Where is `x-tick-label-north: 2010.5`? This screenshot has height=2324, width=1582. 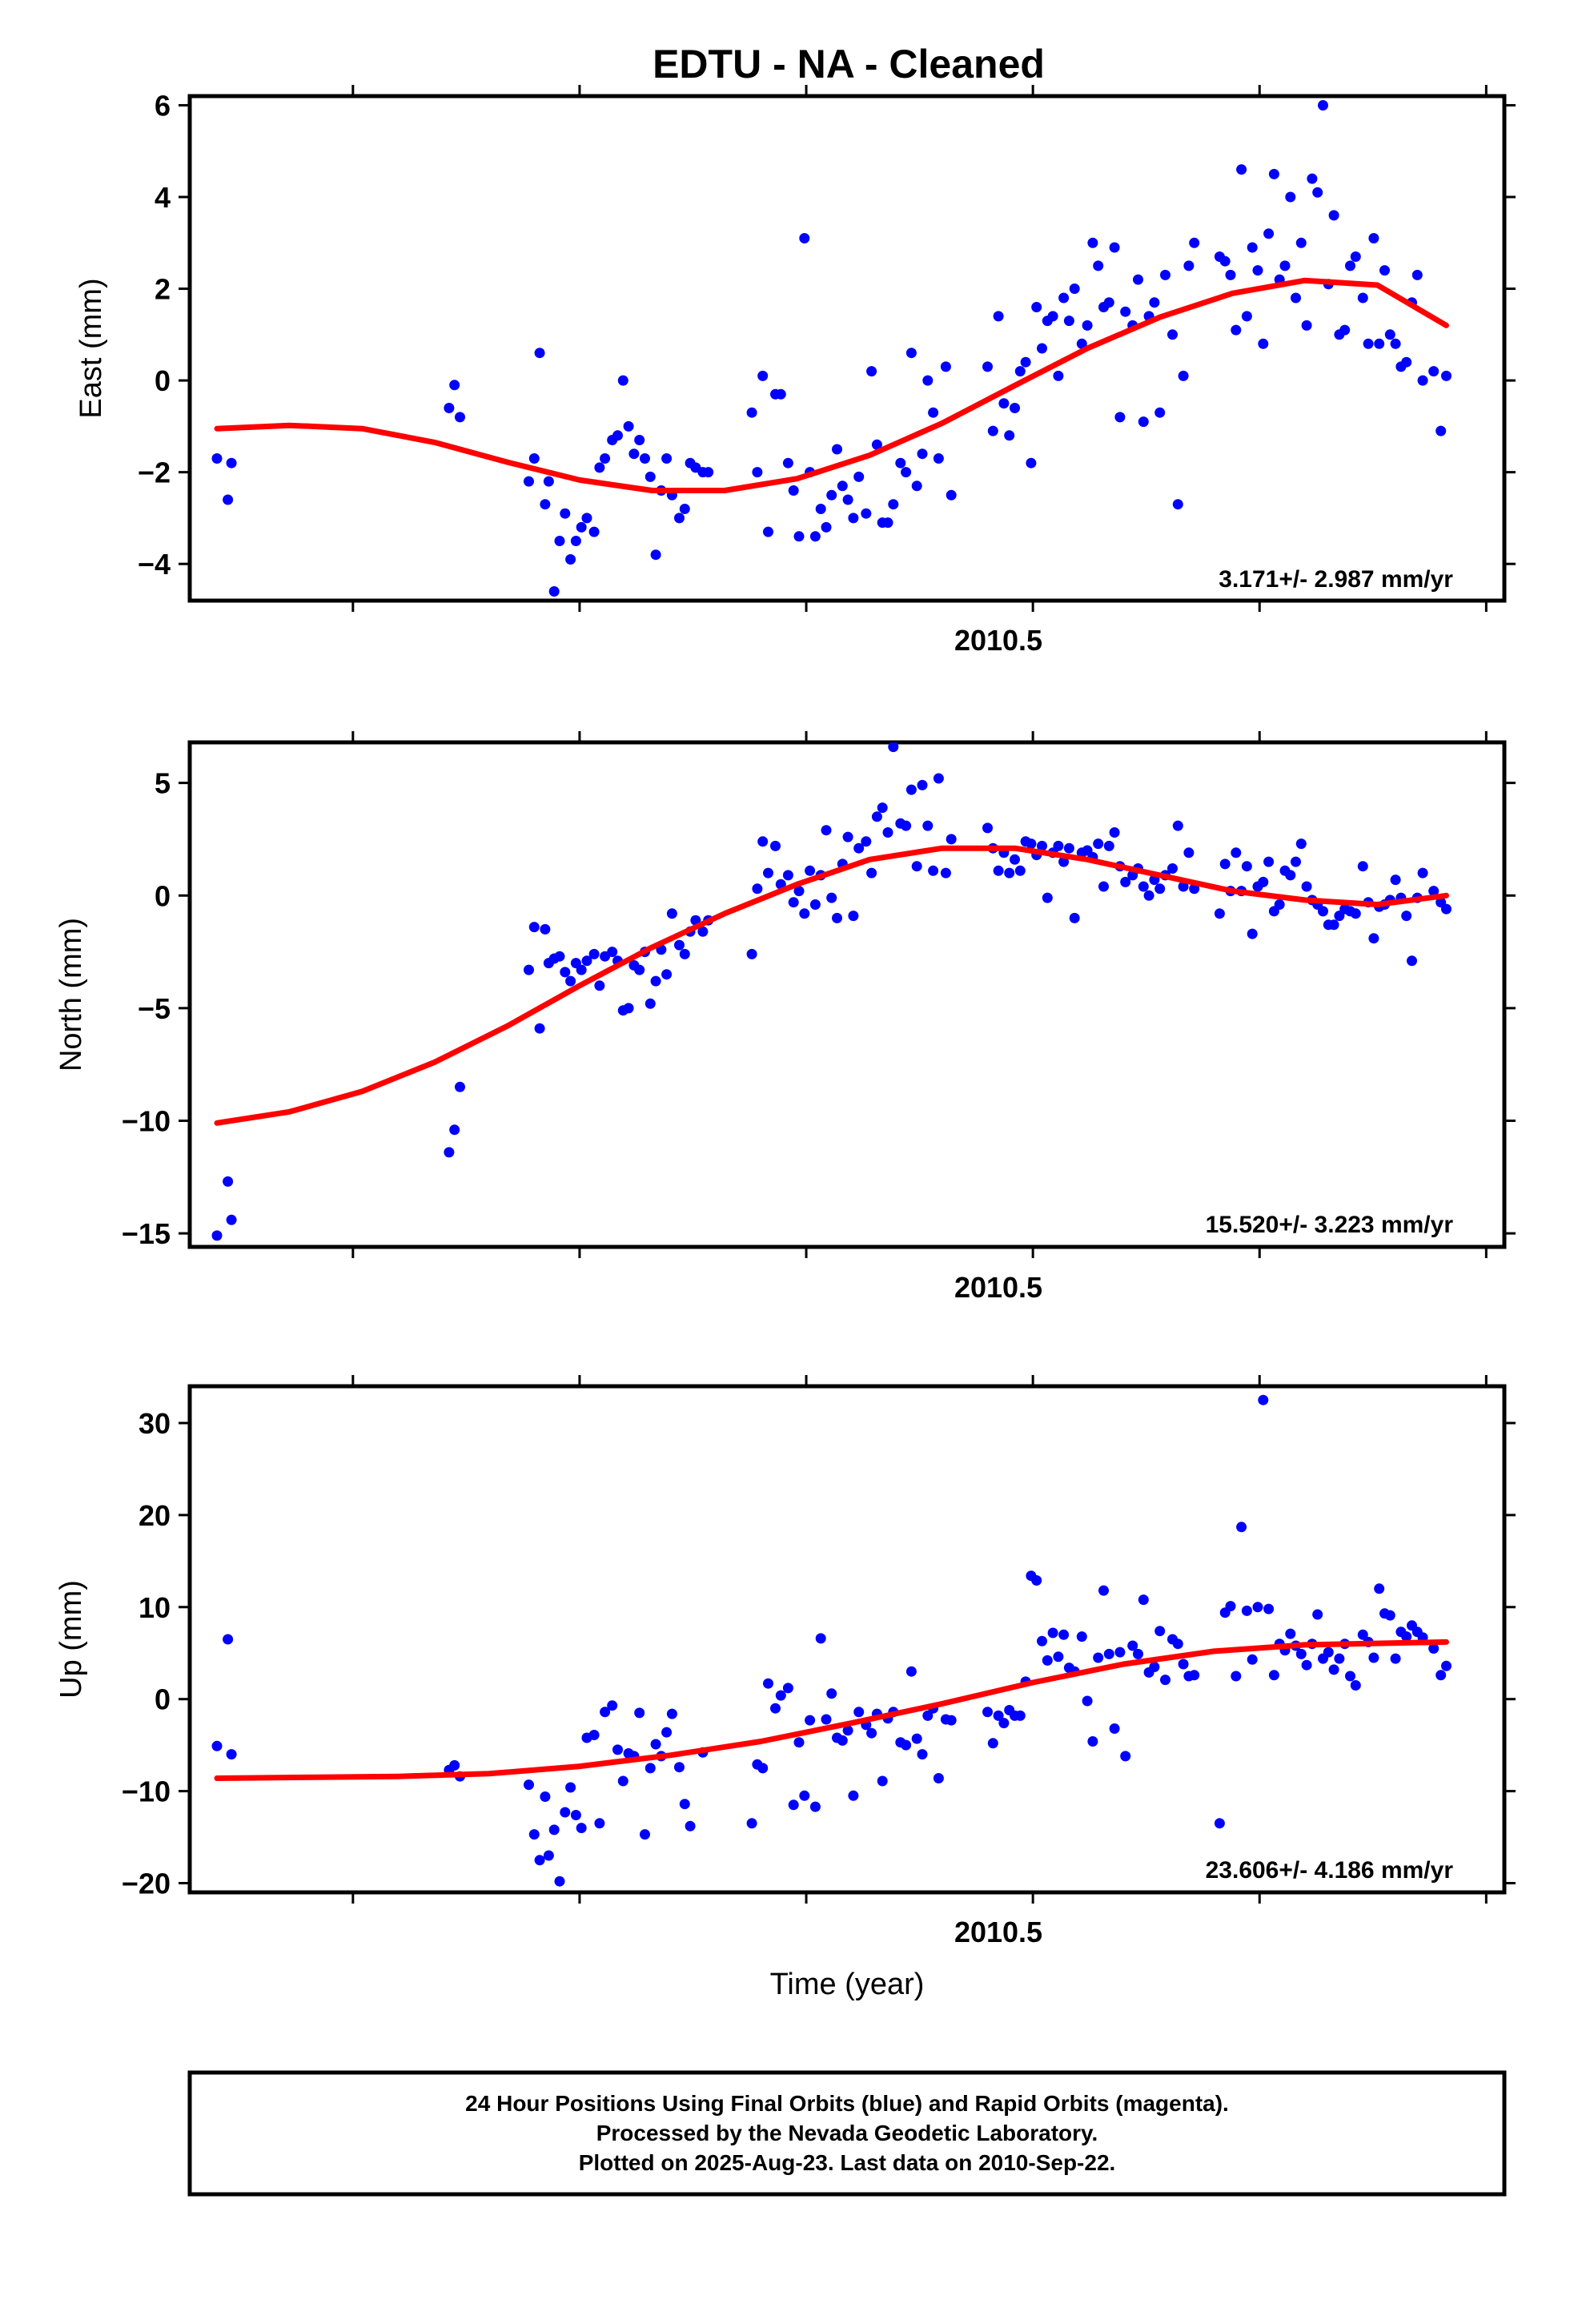
x-tick-label-north: 2010.5 is located at coordinates (998, 1287).